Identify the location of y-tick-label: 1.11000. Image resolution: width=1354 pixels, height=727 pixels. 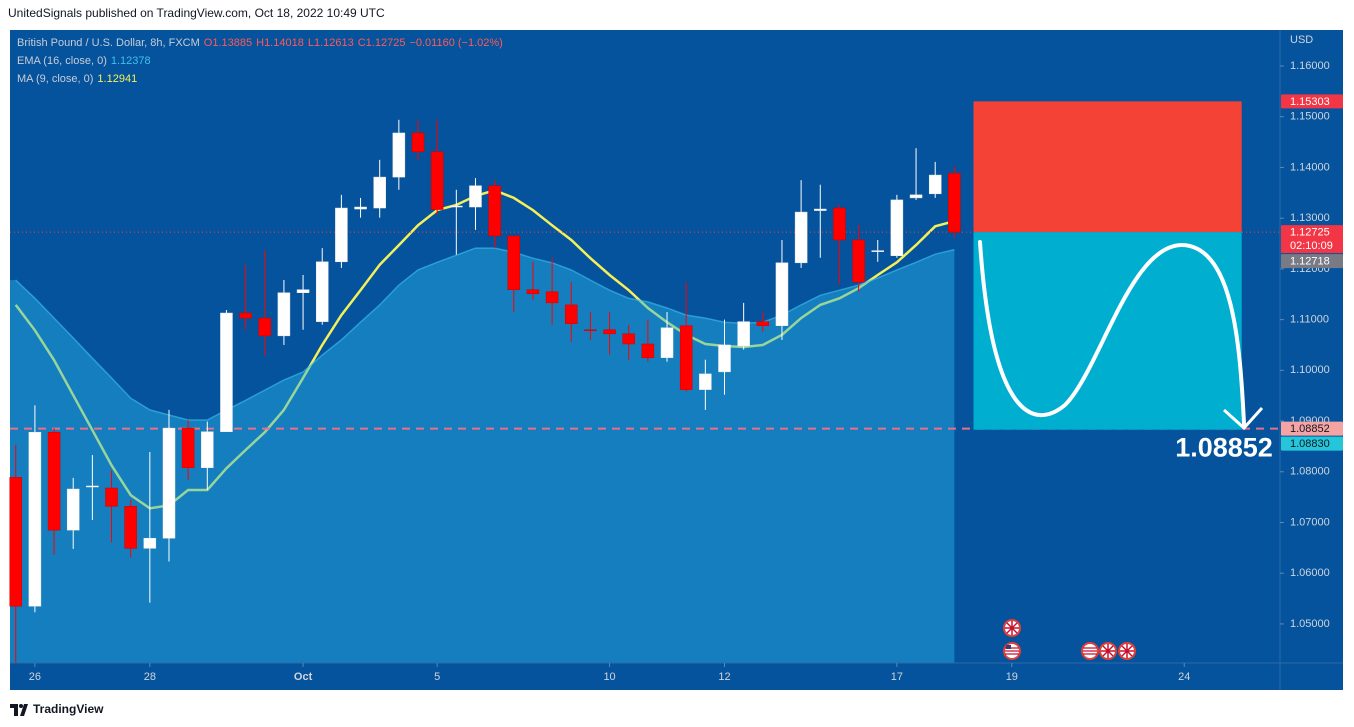
(1309, 320).